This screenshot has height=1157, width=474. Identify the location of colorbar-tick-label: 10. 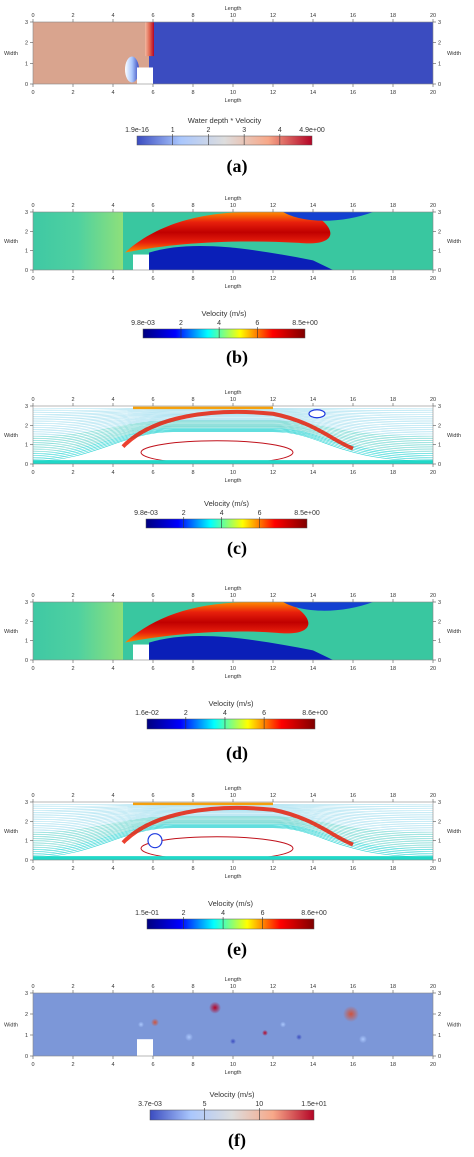
(259, 1104).